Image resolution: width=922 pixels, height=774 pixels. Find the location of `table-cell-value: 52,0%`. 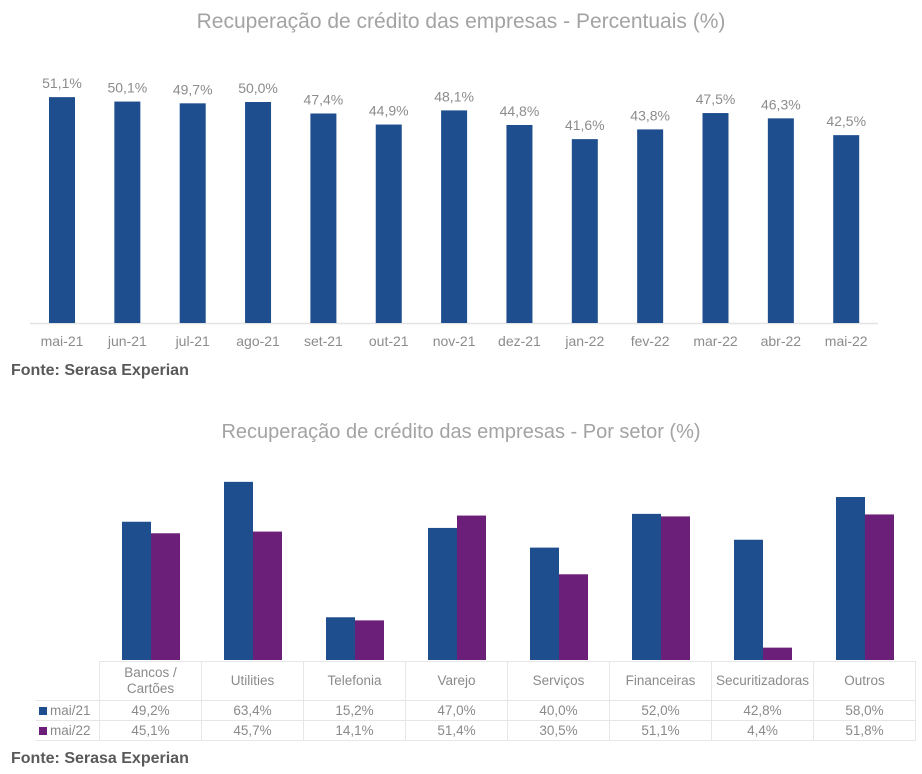

table-cell-value: 52,0% is located at coordinates (660, 710).